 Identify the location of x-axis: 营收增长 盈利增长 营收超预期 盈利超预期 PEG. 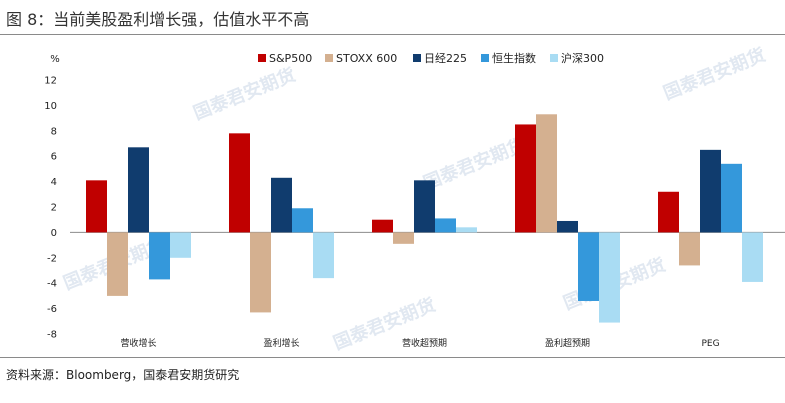
(419, 343).